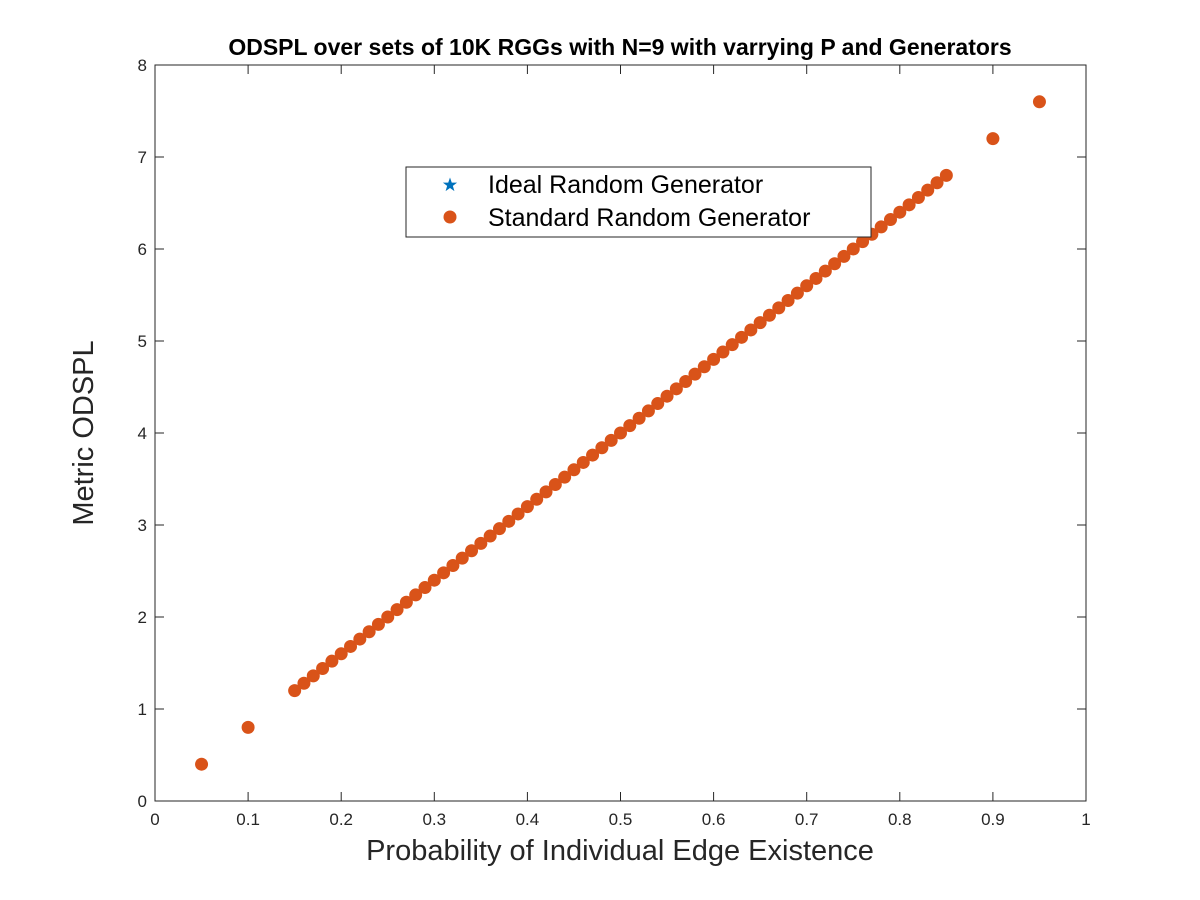 This screenshot has width=1200, height=900. I want to click on y-axis-label: Metric ODSPL, so click(84, 432).